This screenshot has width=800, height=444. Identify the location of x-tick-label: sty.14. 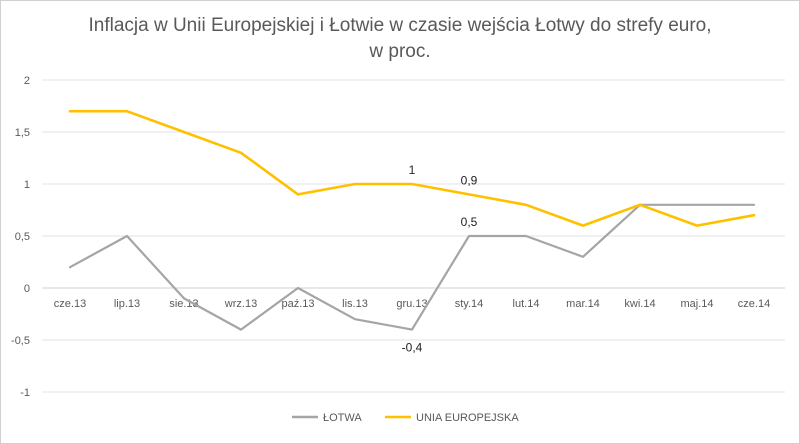
(469, 304).